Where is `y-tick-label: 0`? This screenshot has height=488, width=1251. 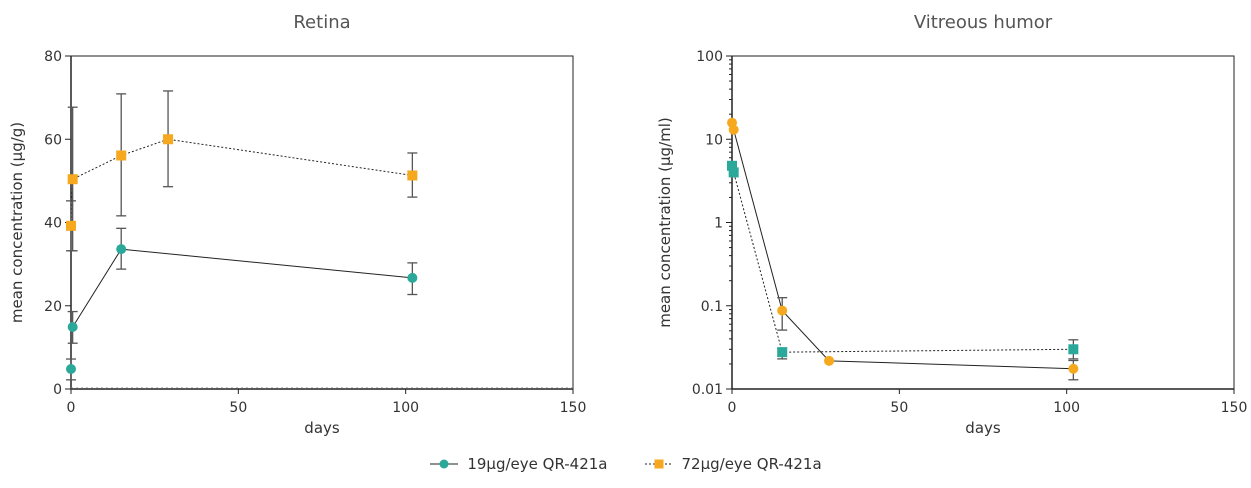
y-tick-label: 0 is located at coordinates (57, 390).